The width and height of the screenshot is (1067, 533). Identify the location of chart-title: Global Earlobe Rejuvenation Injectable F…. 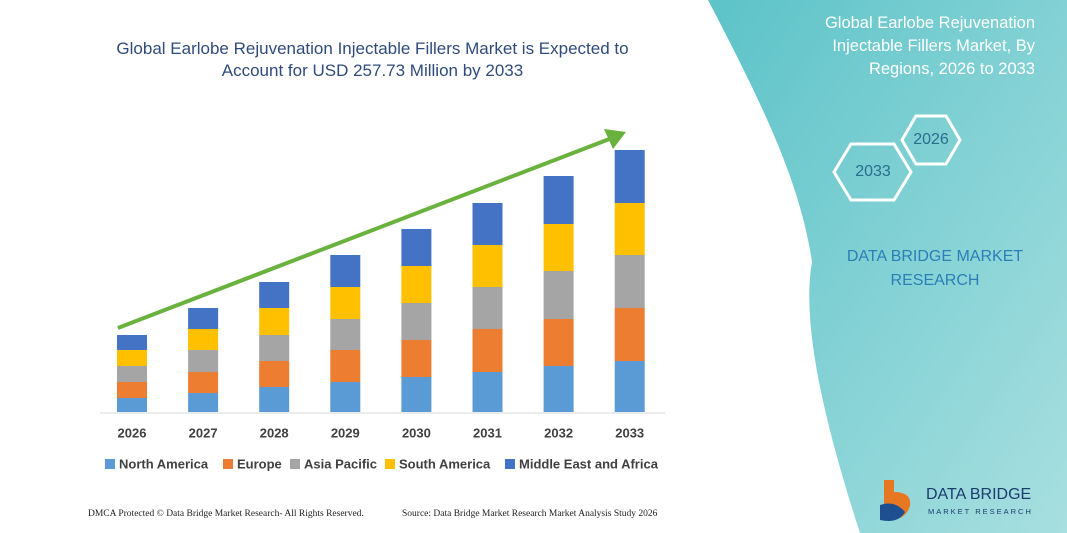
(372, 59).